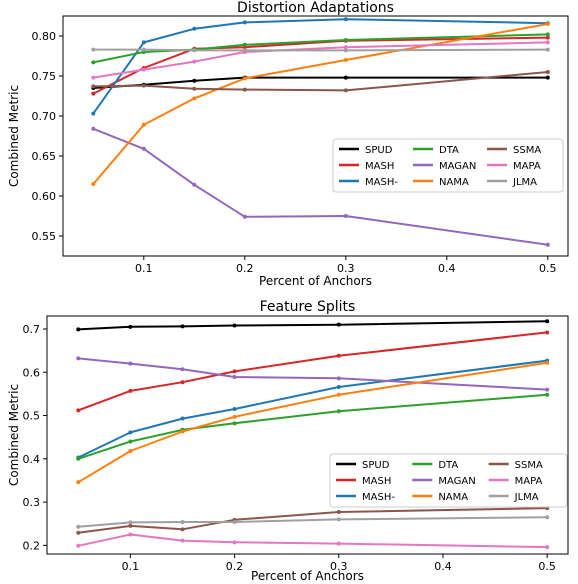 This screenshot has height=584, width=578. Describe the element at coordinates (14, 136) in the screenshot. I see `y-axis-label: Combined Metric` at that location.